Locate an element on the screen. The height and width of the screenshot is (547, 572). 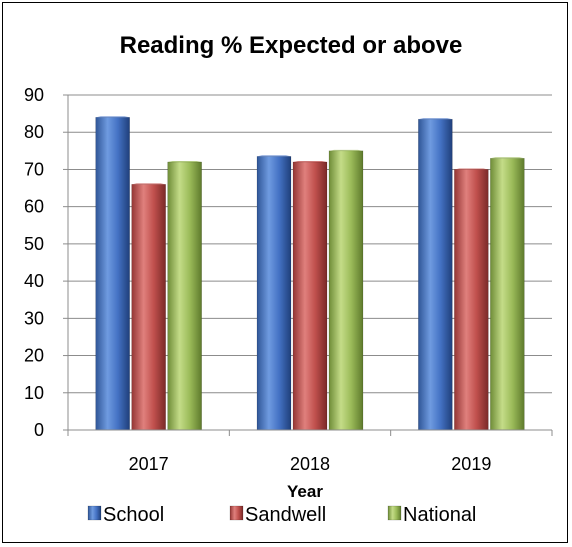
legend-label: Sandwell is located at coordinates (285, 515).